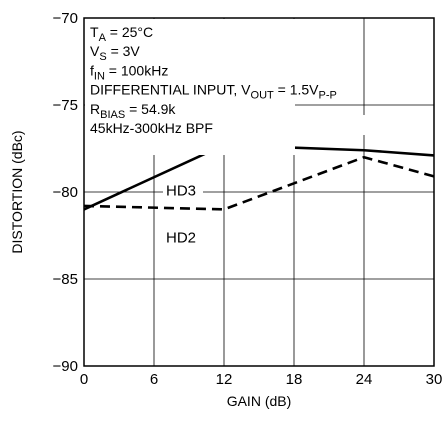 Image resolution: width=444 pixels, height=421 pixels. I want to click on annotation-text-part: R, so click(95, 109).